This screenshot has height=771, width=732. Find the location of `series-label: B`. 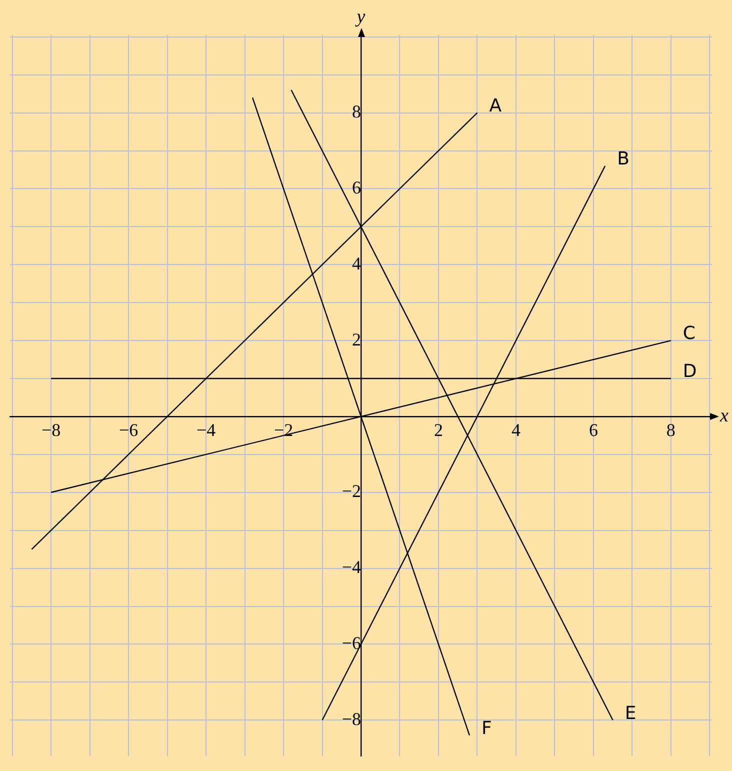

series-label: B is located at coordinates (623, 159).